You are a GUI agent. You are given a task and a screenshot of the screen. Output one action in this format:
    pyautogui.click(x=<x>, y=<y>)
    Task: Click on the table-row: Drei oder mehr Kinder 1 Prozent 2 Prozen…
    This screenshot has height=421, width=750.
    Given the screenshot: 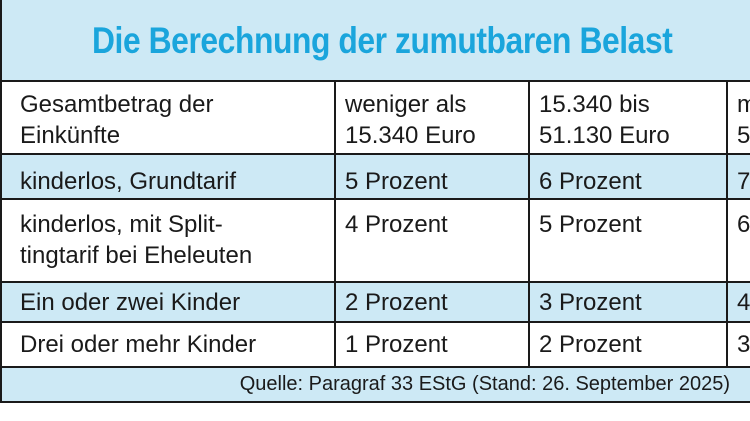 What is the action you would take?
    pyautogui.click(x=376, y=345)
    